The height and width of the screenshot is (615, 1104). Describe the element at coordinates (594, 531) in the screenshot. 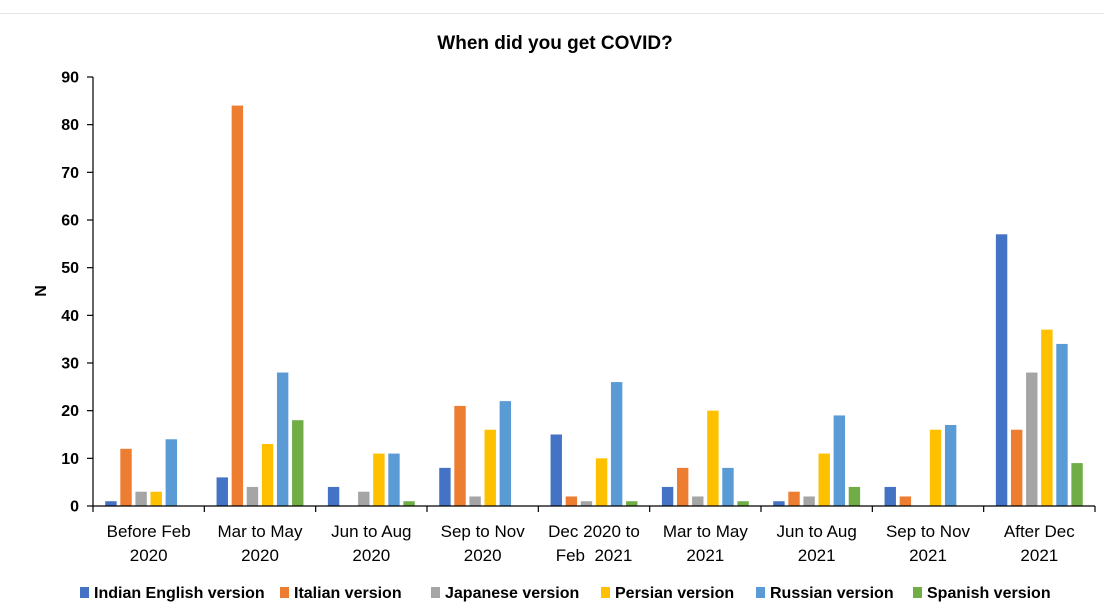

I see `x-tick-label: Dec 2020 to` at that location.